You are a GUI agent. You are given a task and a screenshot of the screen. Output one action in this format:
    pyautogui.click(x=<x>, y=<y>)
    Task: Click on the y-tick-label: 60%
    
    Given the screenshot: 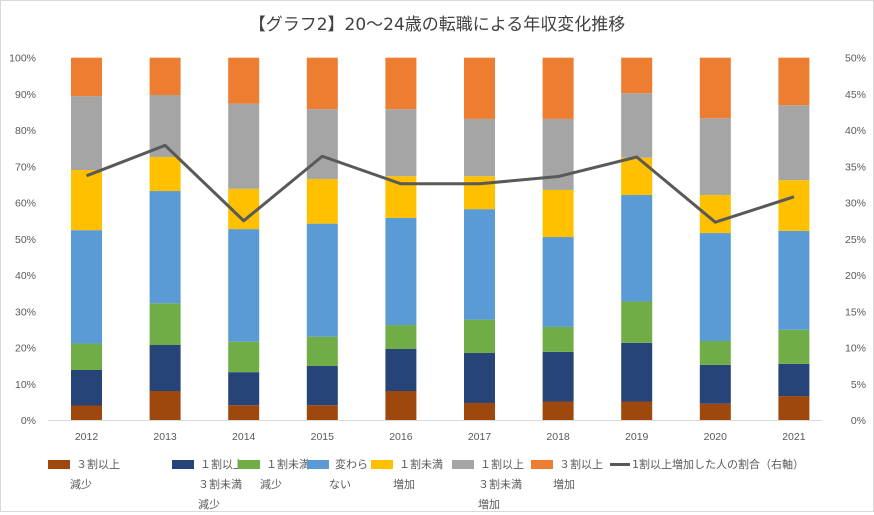 What is the action you would take?
    pyautogui.click(x=25, y=204)
    